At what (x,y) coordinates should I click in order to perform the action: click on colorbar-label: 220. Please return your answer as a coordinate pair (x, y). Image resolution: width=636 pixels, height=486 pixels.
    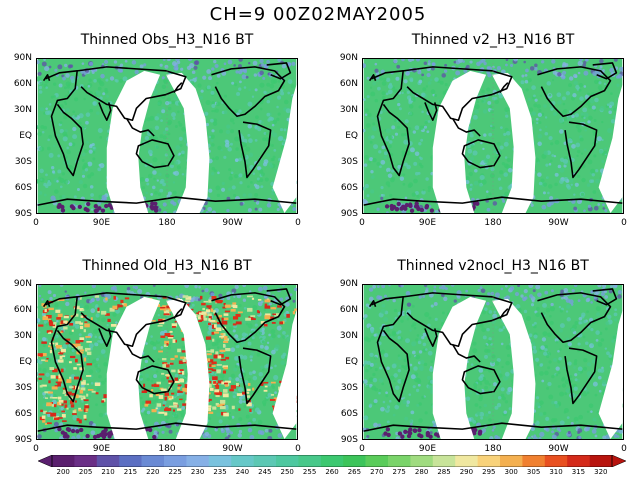
    Looking at the image, I should click on (153, 472).